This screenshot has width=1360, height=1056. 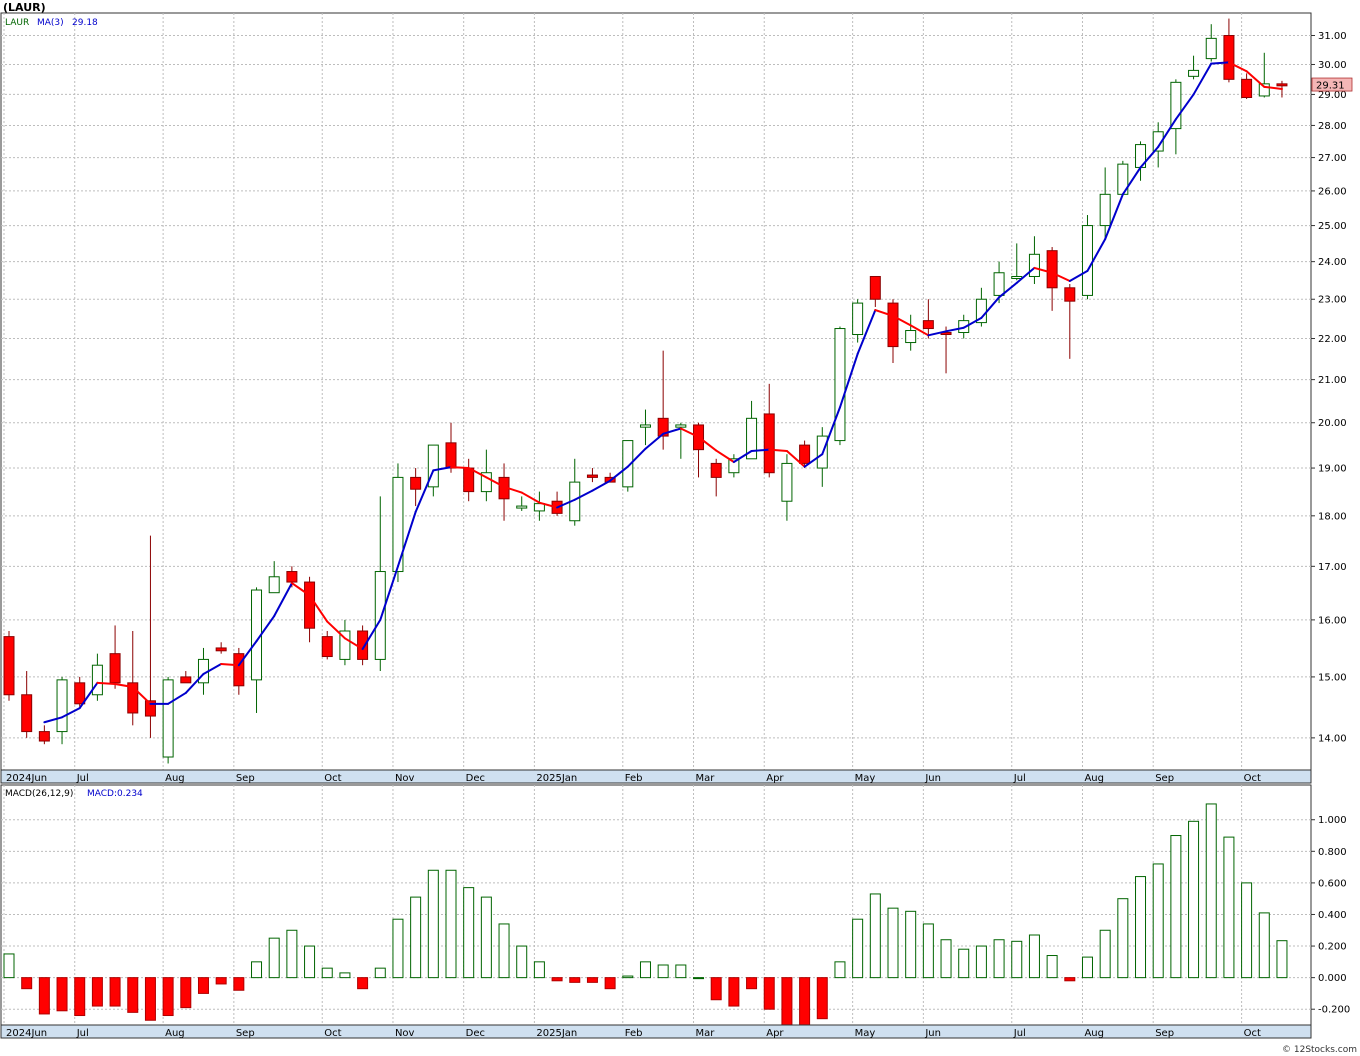 I want to click on macd-x-tick-label: Feb, so click(x=634, y=1033).